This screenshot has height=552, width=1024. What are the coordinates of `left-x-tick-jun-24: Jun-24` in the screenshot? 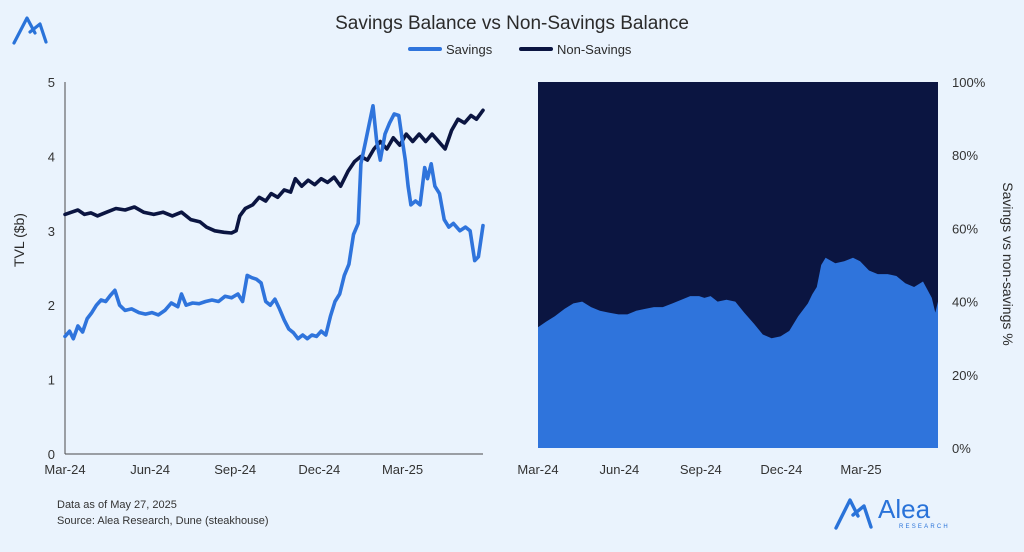 It's located at (150, 469).